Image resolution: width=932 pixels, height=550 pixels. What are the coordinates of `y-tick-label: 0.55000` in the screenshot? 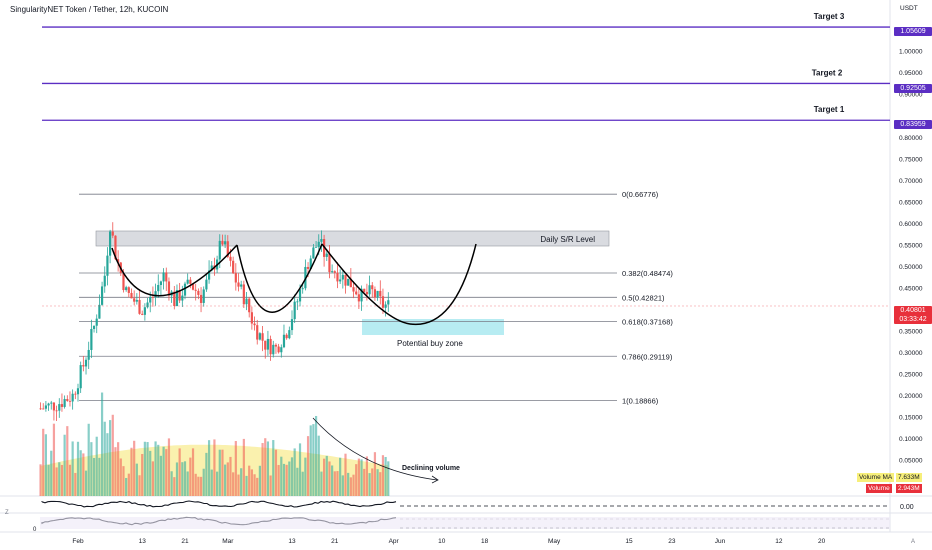 It's located at (911, 245).